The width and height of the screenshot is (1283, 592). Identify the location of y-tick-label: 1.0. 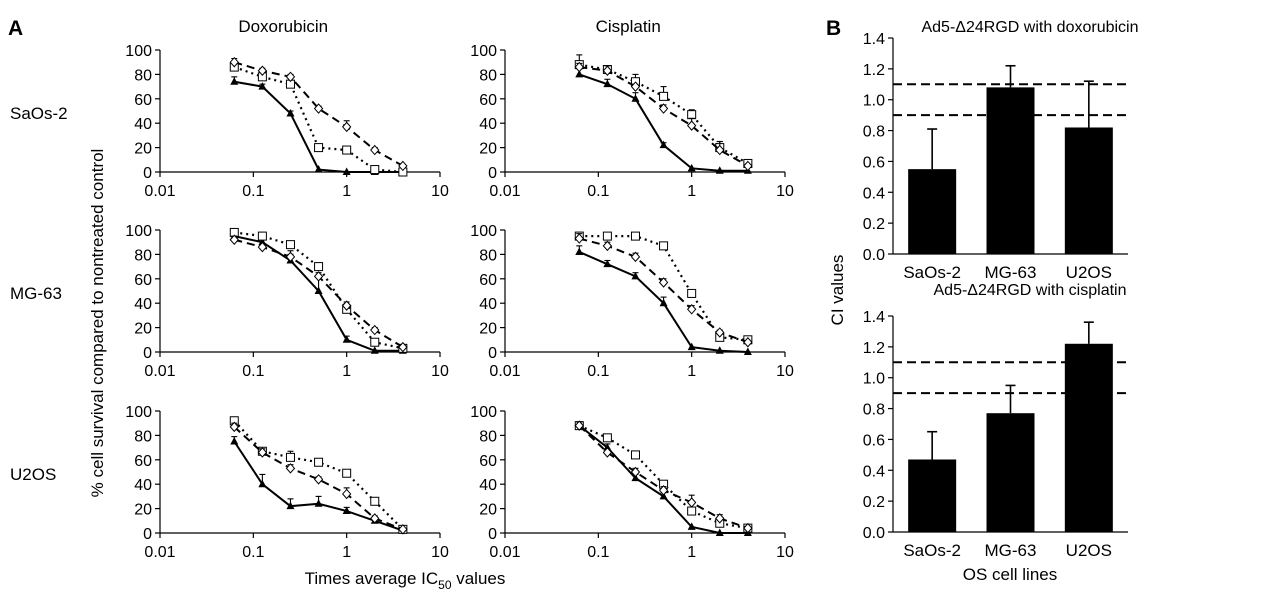
(874, 101).